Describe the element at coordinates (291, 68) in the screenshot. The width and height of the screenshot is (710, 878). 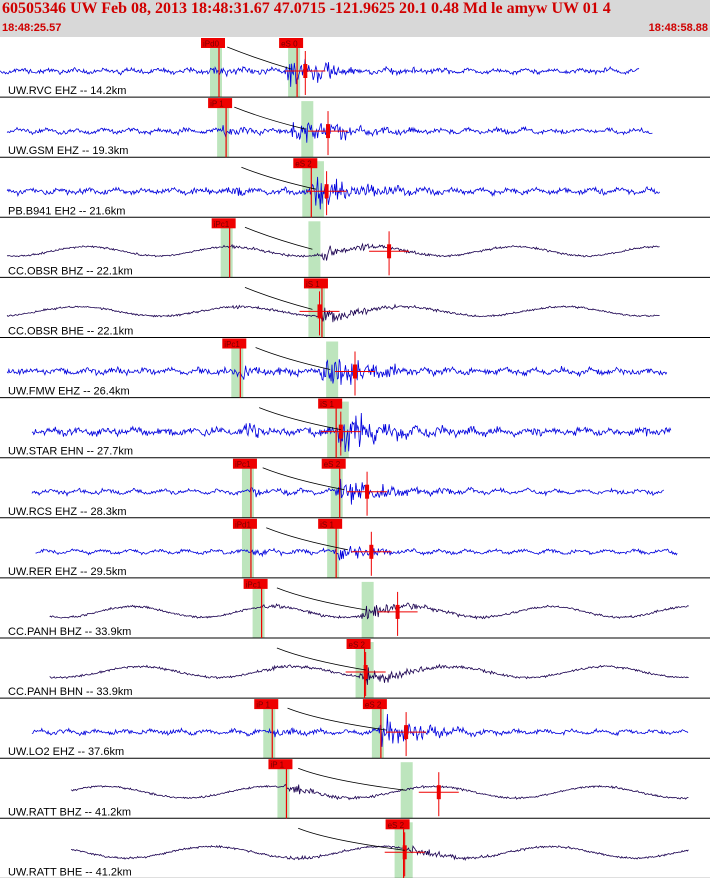
I see `trace-1-pick-2: eS 0` at that location.